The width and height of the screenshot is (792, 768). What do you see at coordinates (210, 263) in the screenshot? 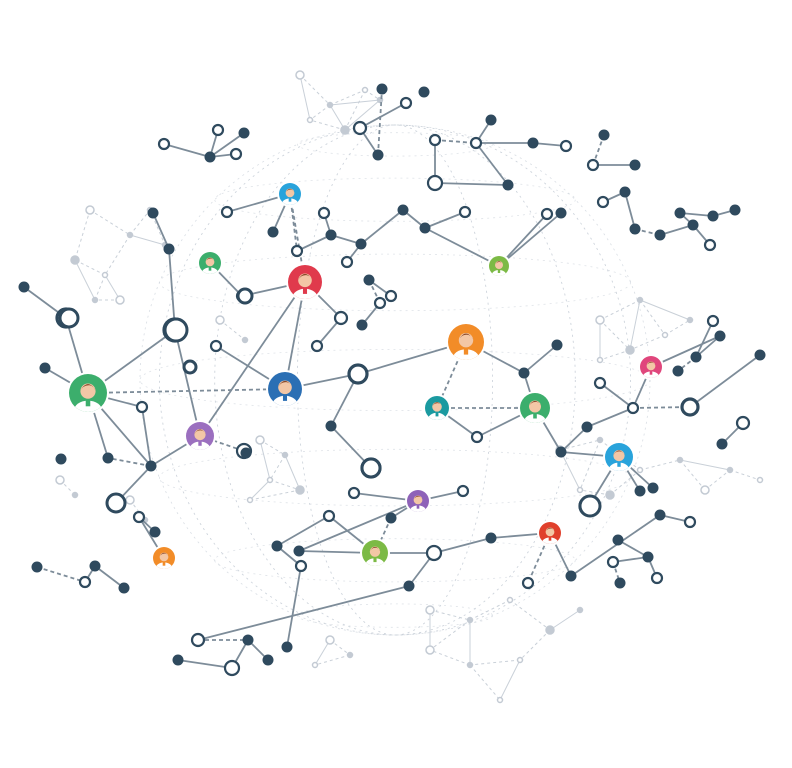
I see `avatar-left-green-small` at bounding box center [210, 263].